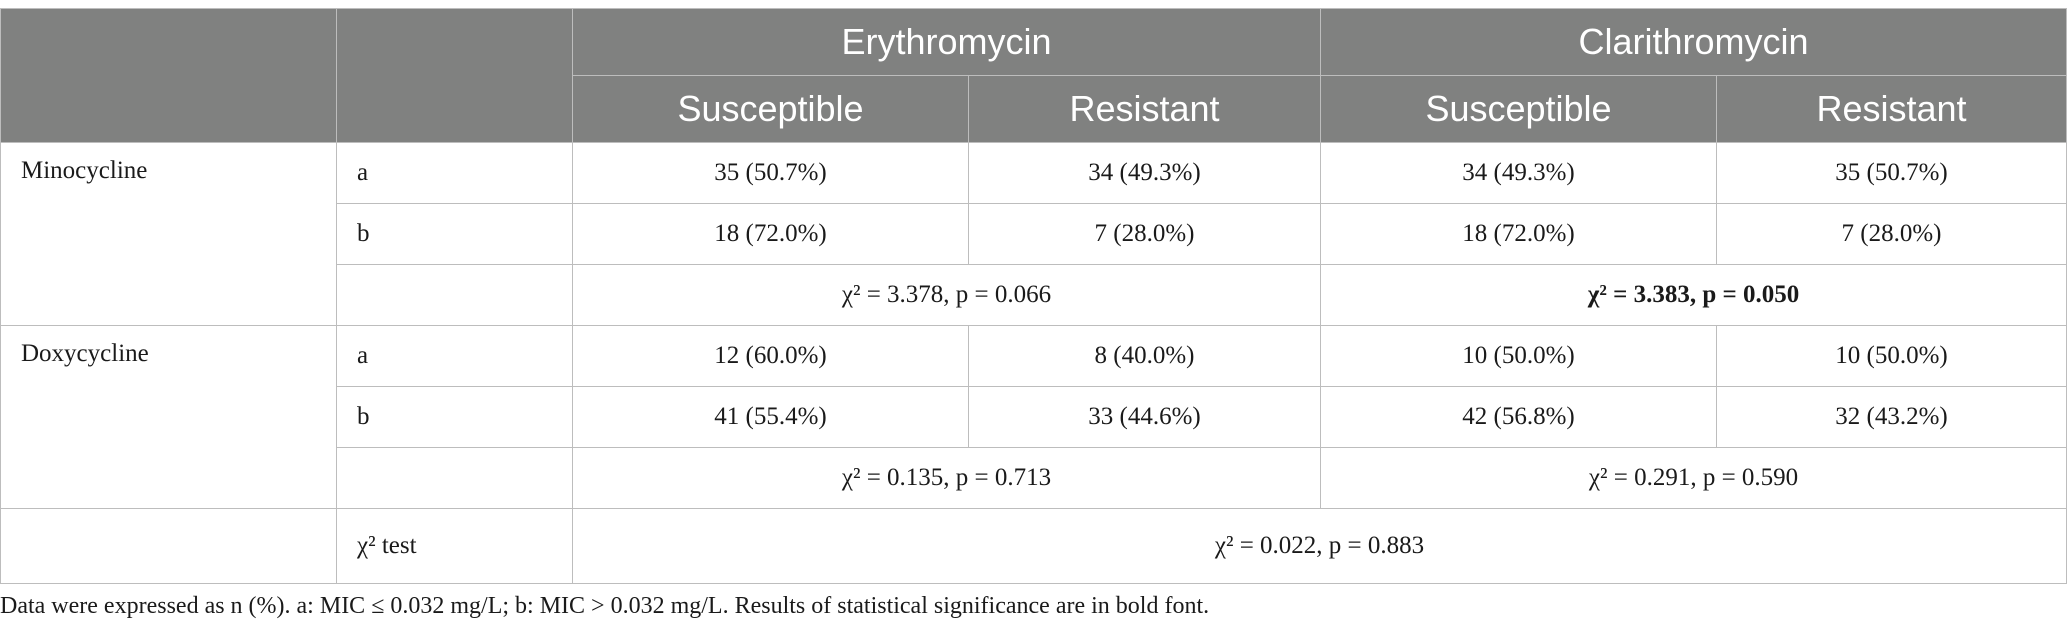 The height and width of the screenshot is (636, 2068). Describe the element at coordinates (1892, 109) in the screenshot. I see `header-cla-resistant: Resistant` at that location.